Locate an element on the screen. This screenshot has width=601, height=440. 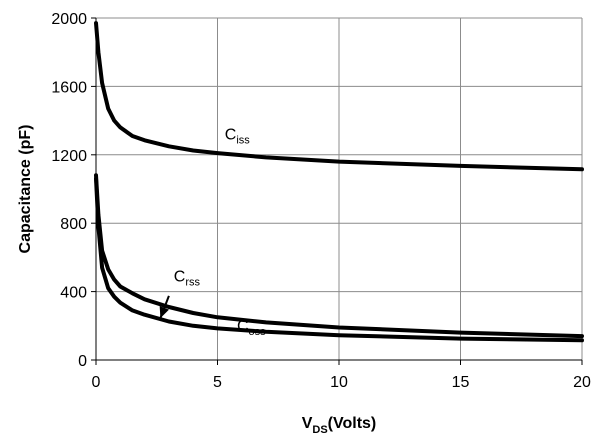
y-tick-label: 2000 is located at coordinates (69, 19).